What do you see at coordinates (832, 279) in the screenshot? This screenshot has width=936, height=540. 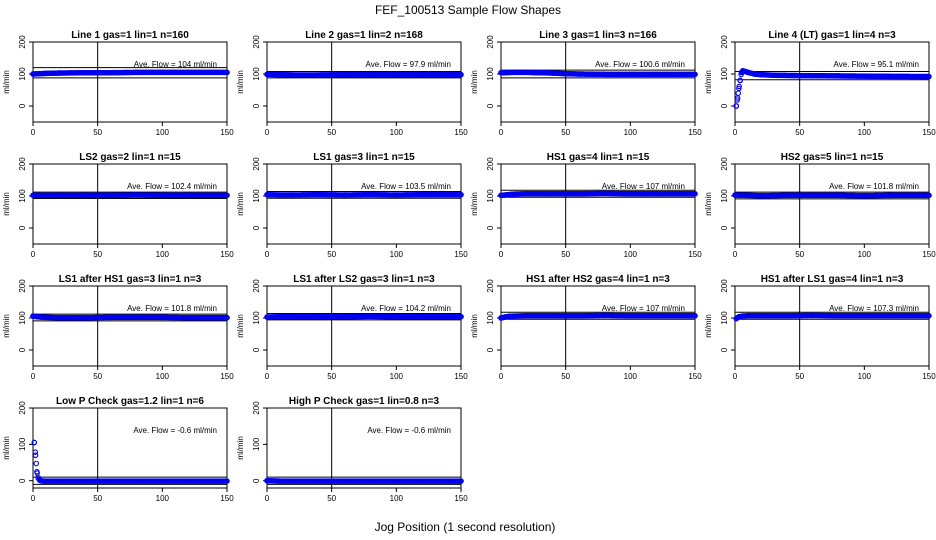 I see `panel-title: HS1 after LS1 gas=4 lin=1 n=3` at bounding box center [832, 279].